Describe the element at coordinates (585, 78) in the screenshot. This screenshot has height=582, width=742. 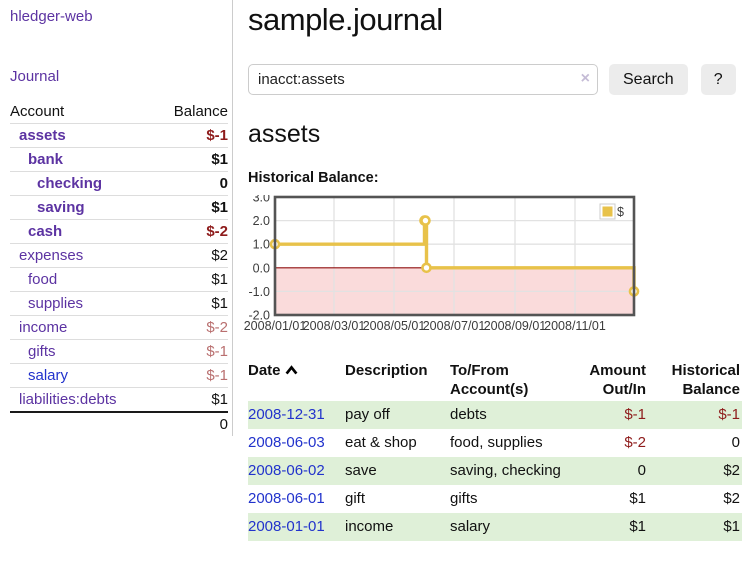
I see `clear-search-icon: ×` at that location.